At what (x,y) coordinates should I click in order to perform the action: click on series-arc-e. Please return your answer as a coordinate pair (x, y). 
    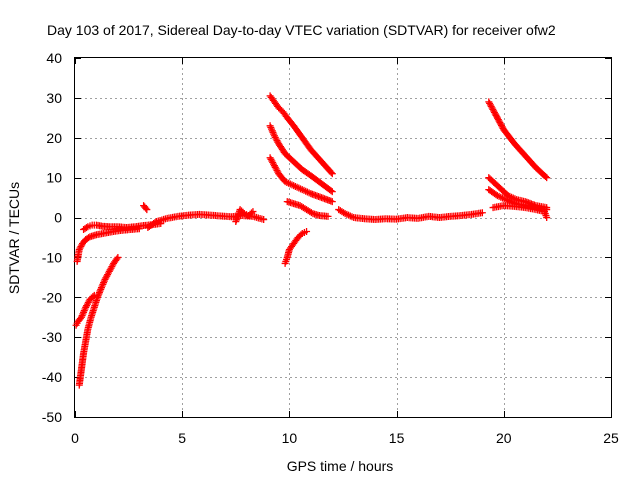
    Looking at the image, I should click on (145, 208).